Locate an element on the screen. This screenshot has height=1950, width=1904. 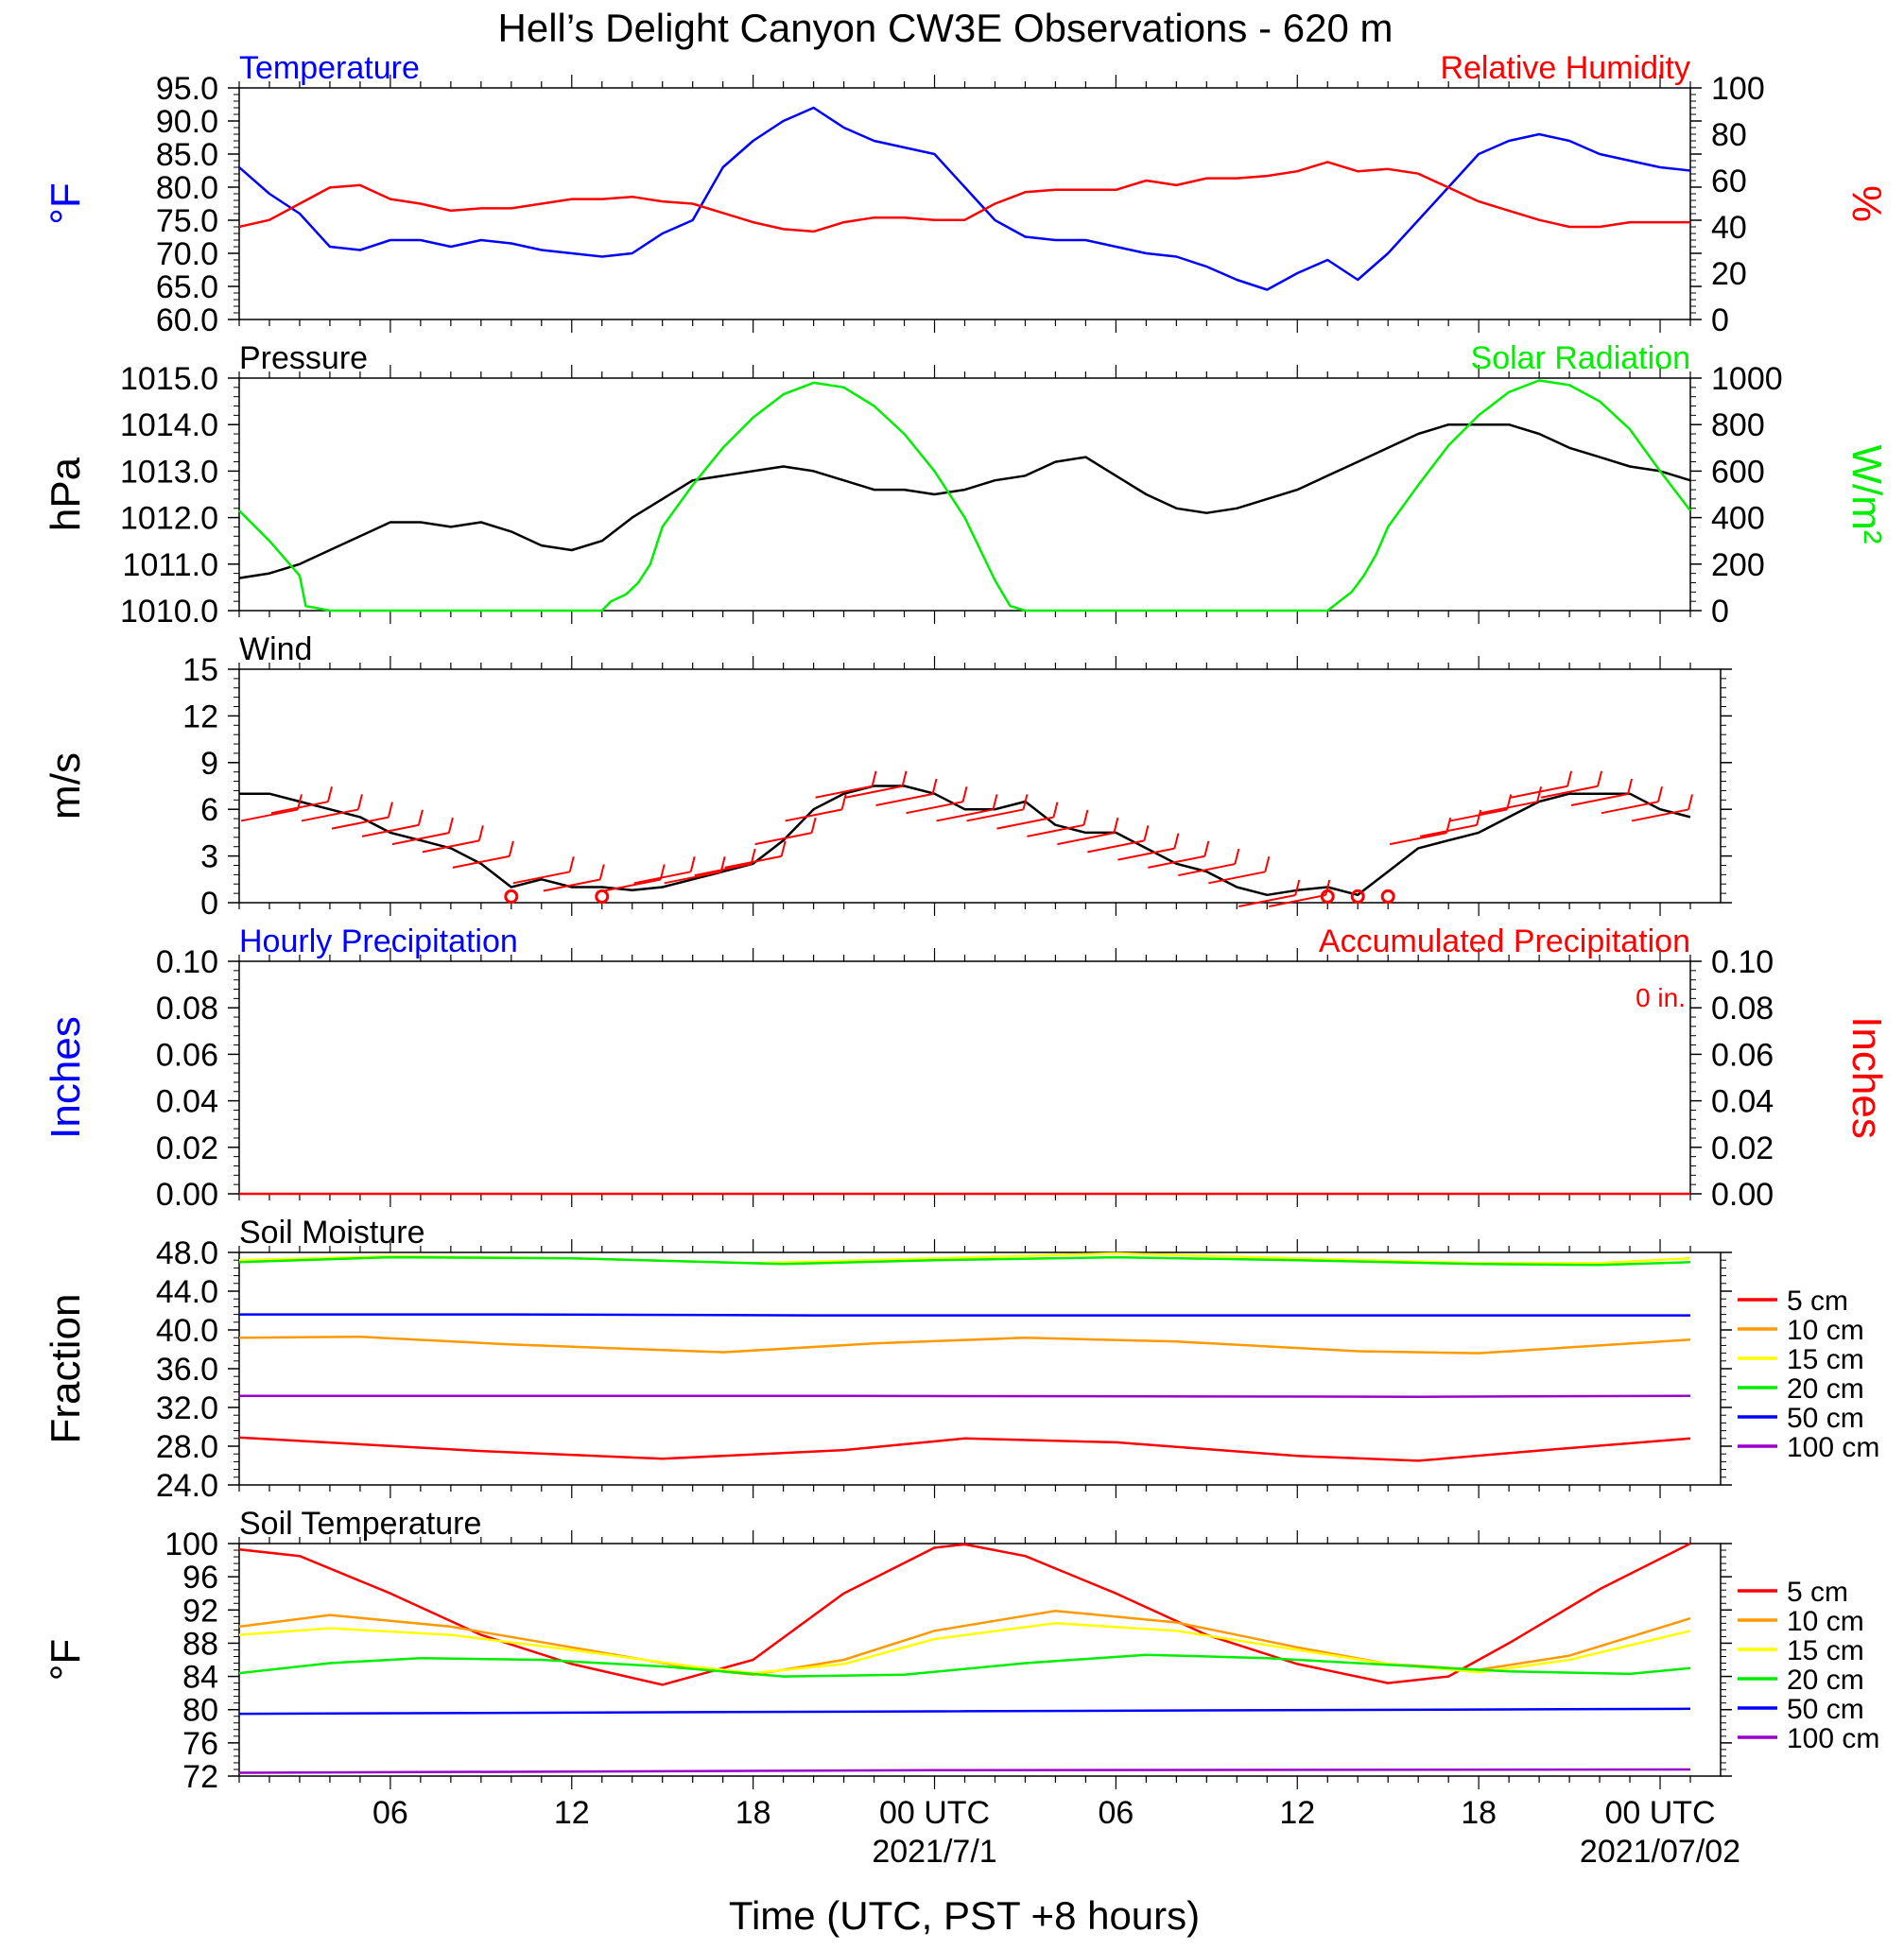
y-tick-label-left: 32.0 is located at coordinates (187, 1408).